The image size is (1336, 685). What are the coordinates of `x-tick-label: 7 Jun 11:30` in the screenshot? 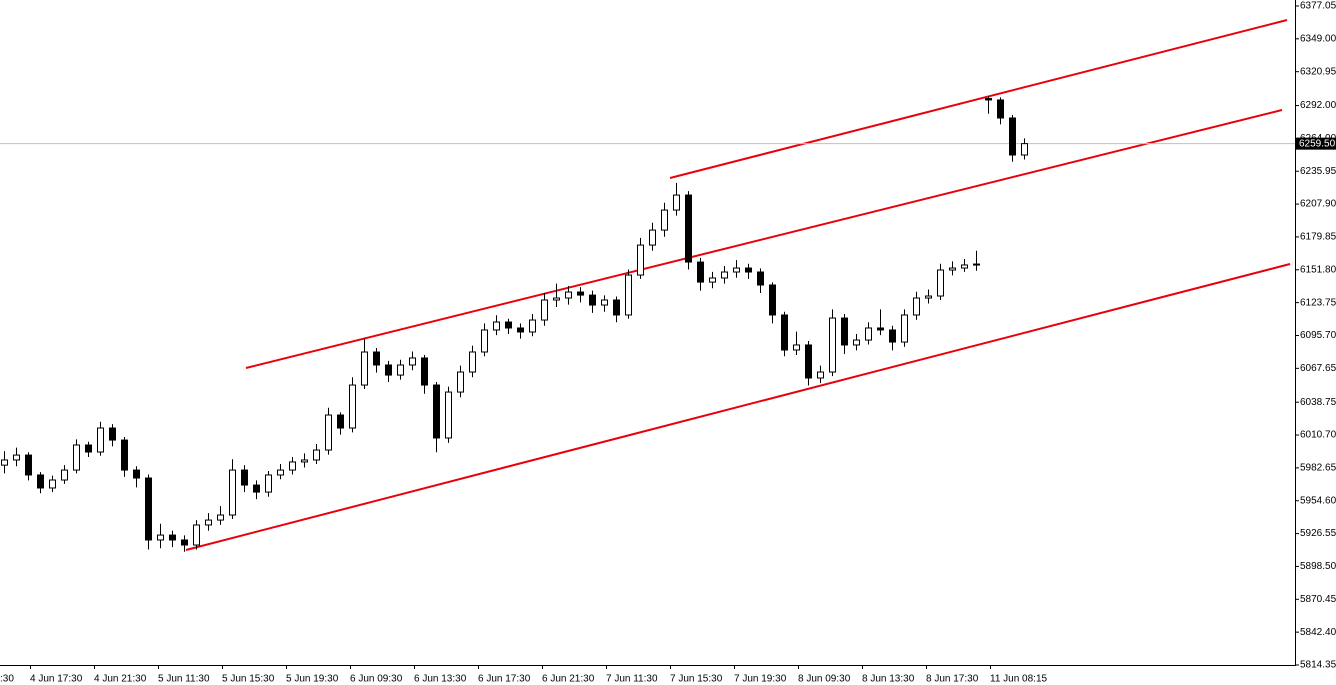 It's located at (632, 679).